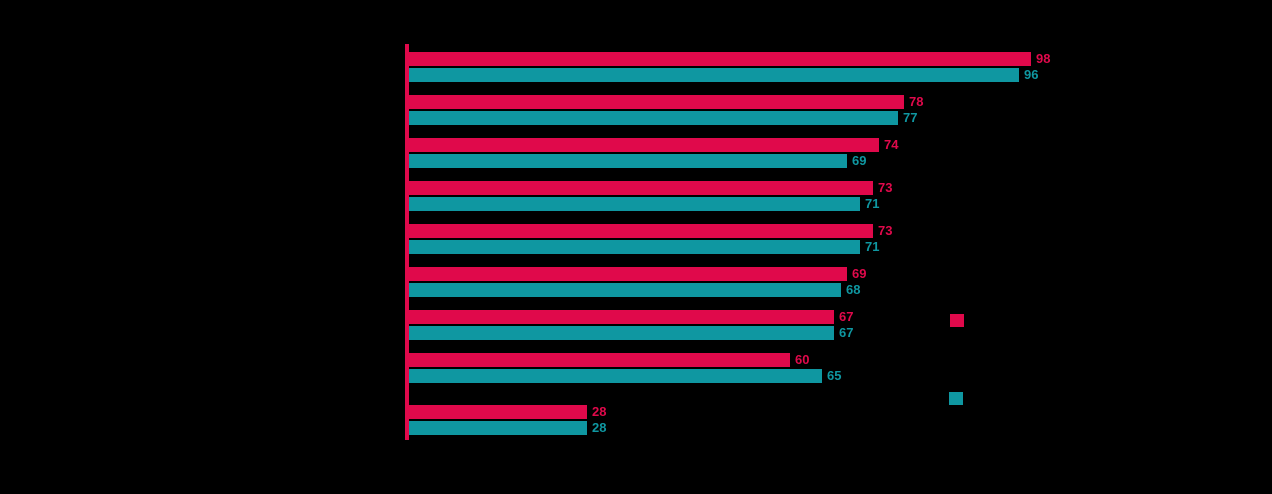 This screenshot has height=494, width=1272. Describe the element at coordinates (956, 398) in the screenshot. I see `legend-swatch-teal` at that location.